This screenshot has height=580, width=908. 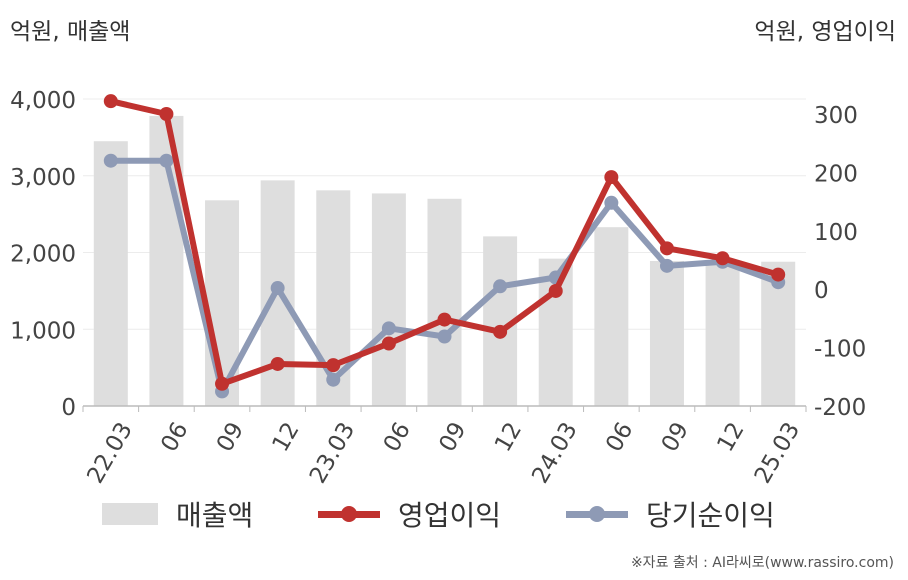 I want to click on legend-swatch-operating-profit, so click(x=349, y=514).